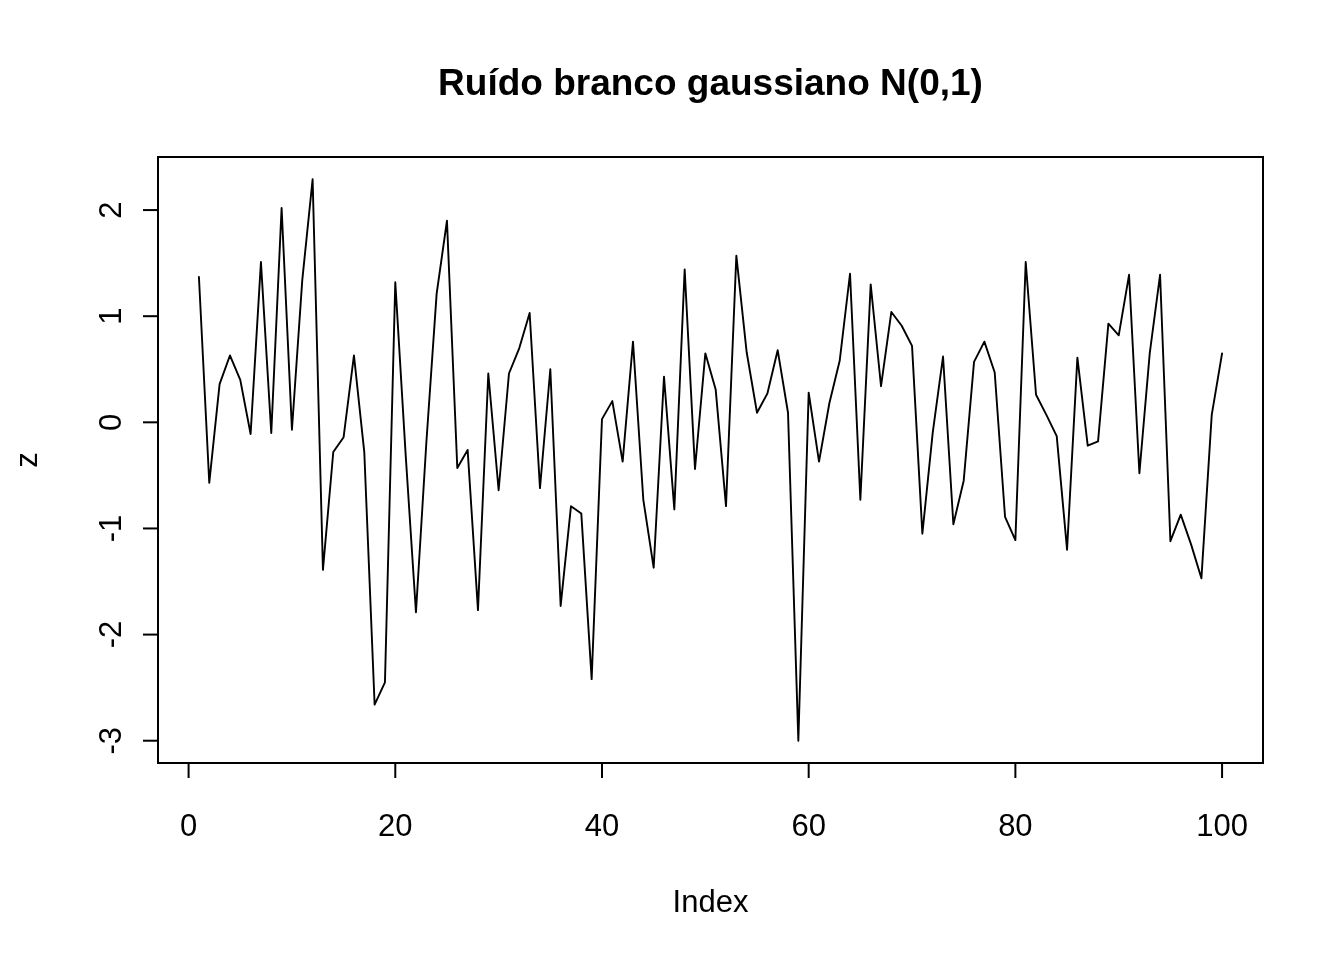  What do you see at coordinates (110, 316) in the screenshot?
I see `y-tick-label: 1` at bounding box center [110, 316].